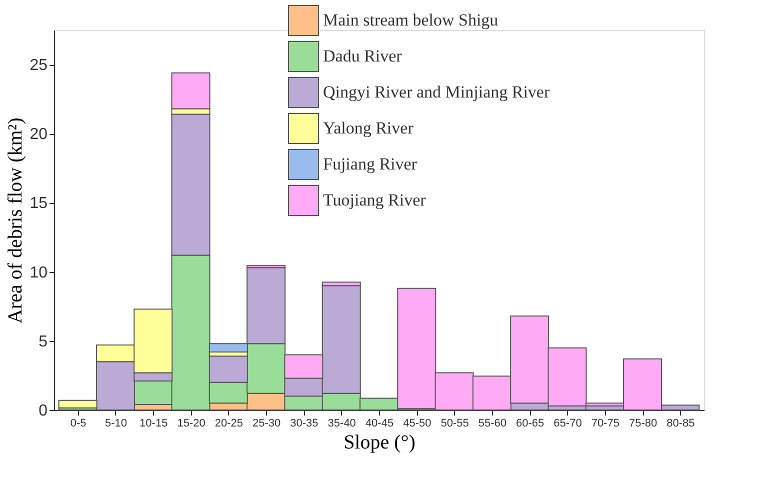  I want to click on legend-label: Dadu River, so click(362, 56).